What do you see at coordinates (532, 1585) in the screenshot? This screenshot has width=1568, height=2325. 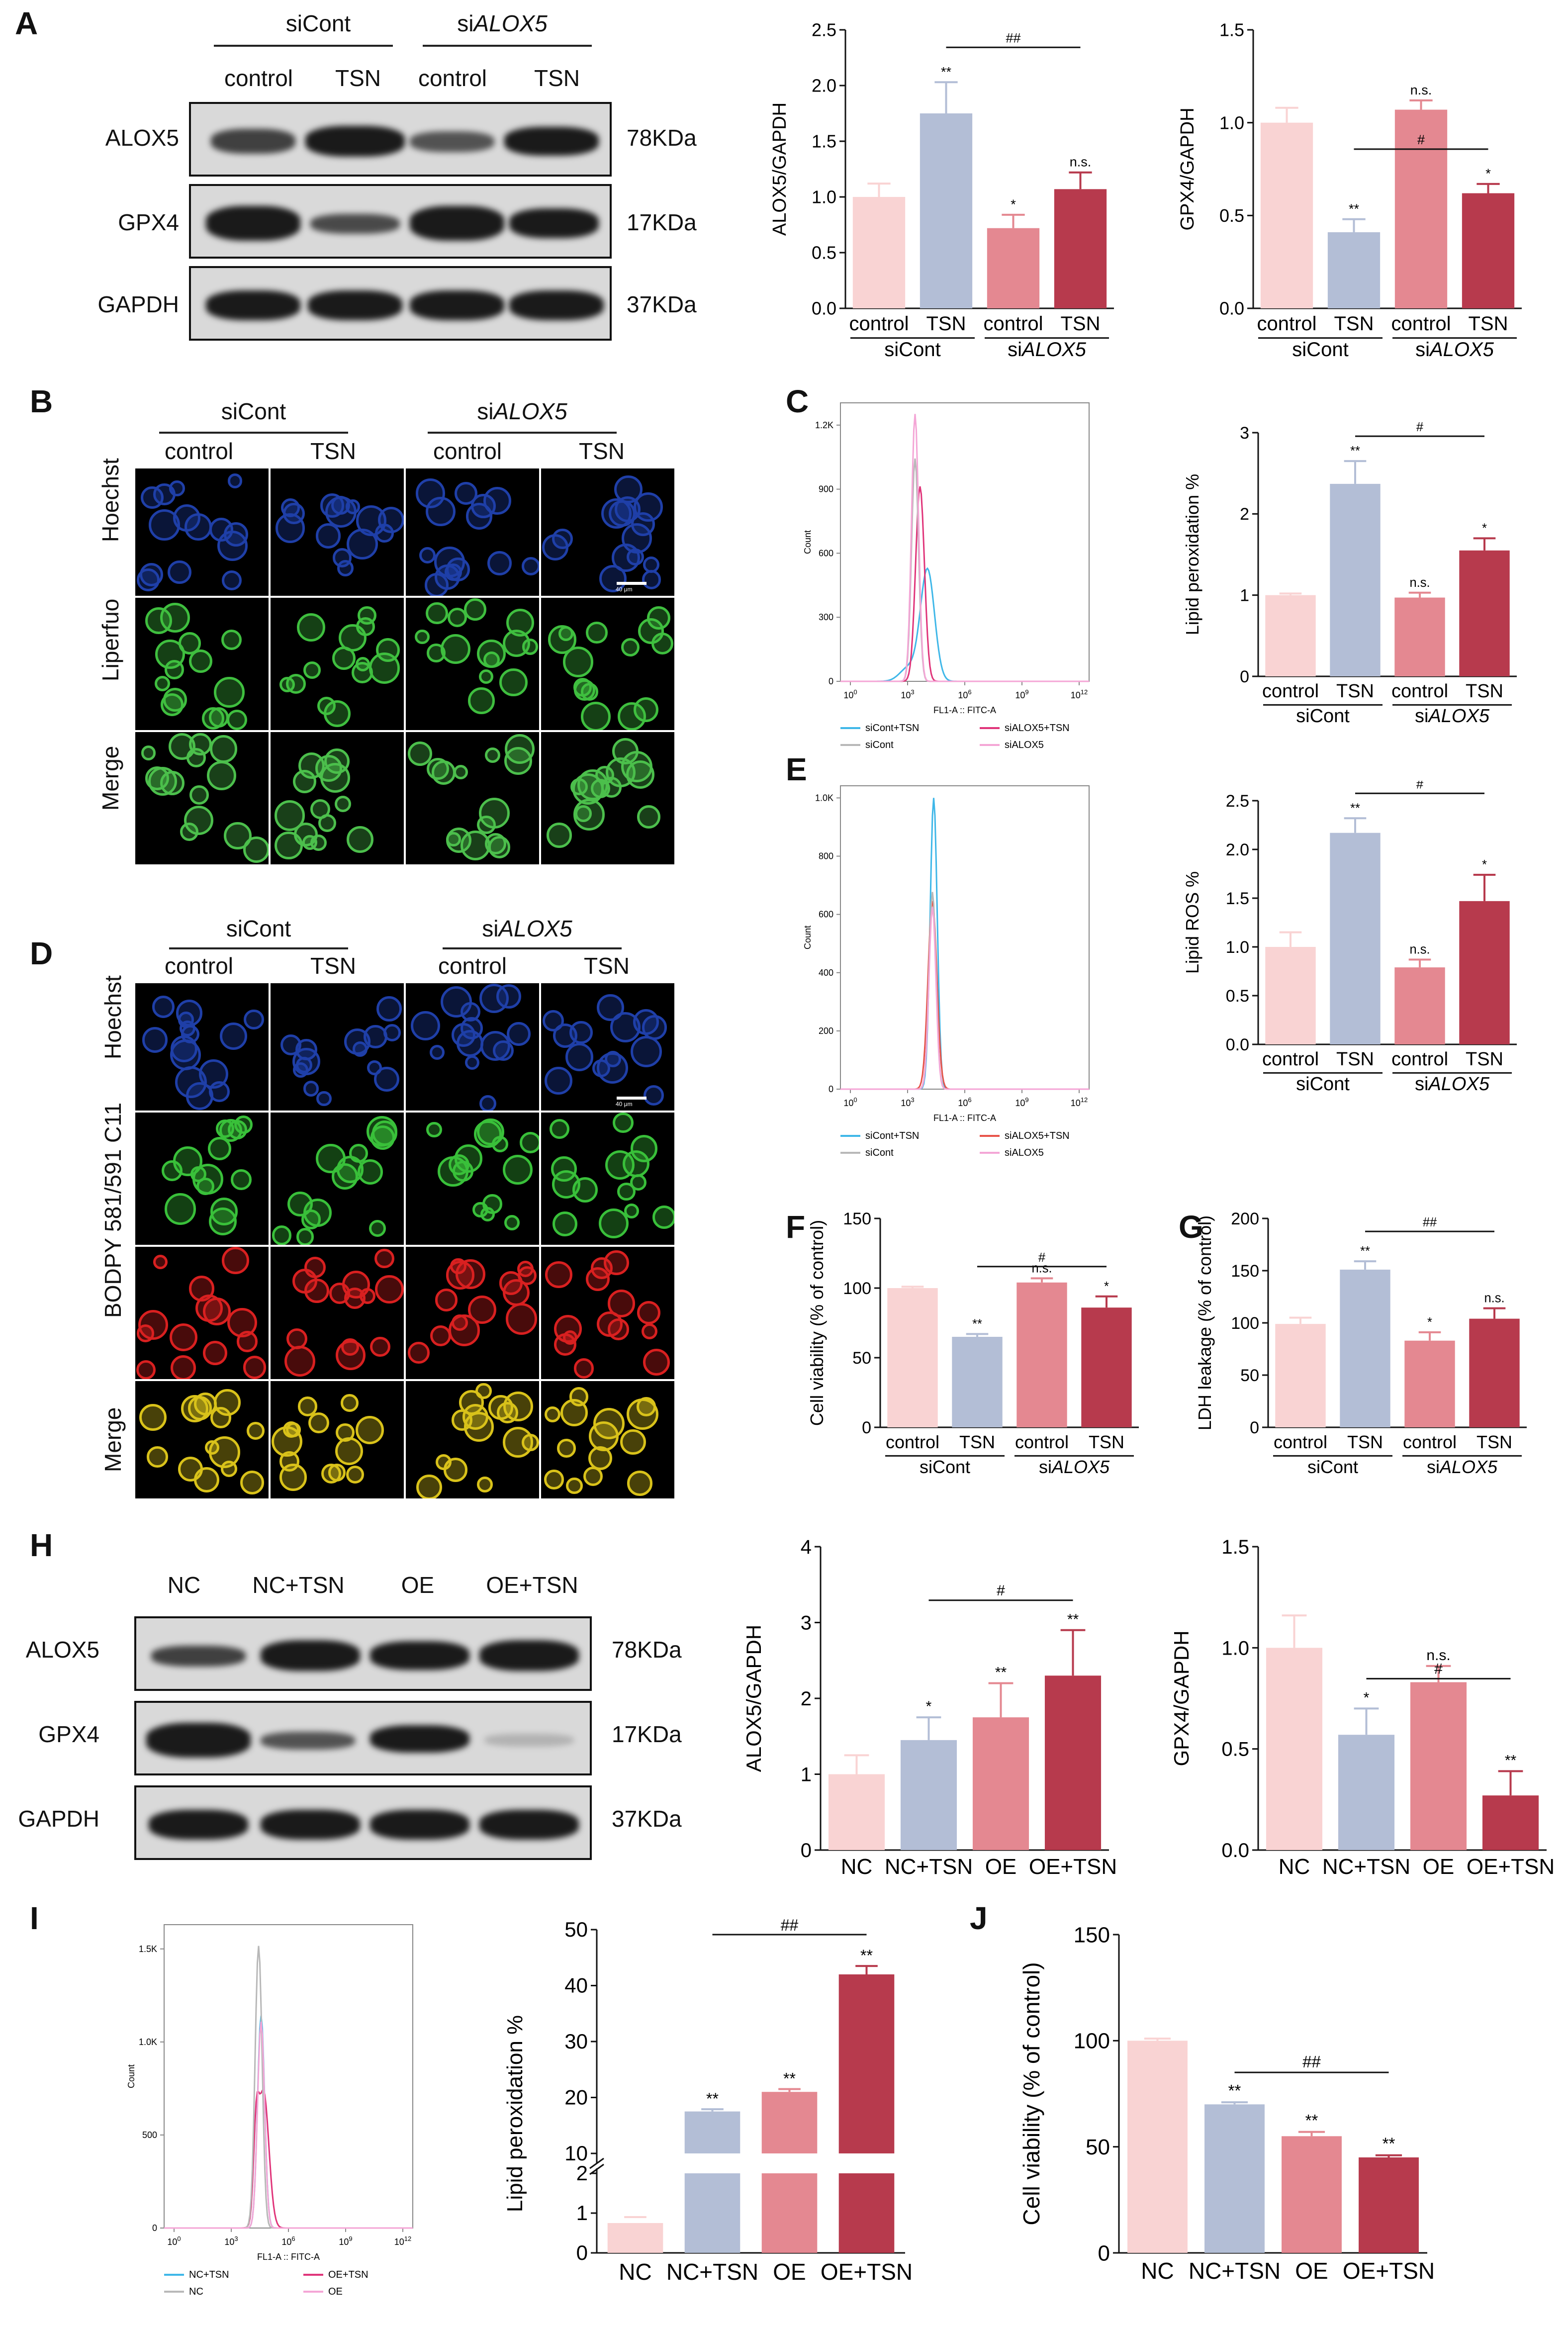 I see `lane-label: OE+TSN` at bounding box center [532, 1585].